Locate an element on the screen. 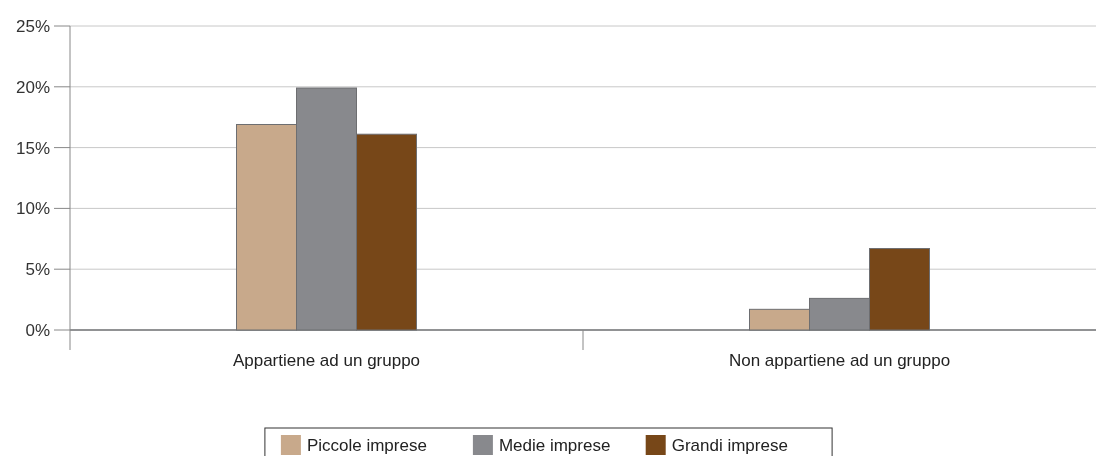  legend-label: Piccole imprese is located at coordinates (366, 445).